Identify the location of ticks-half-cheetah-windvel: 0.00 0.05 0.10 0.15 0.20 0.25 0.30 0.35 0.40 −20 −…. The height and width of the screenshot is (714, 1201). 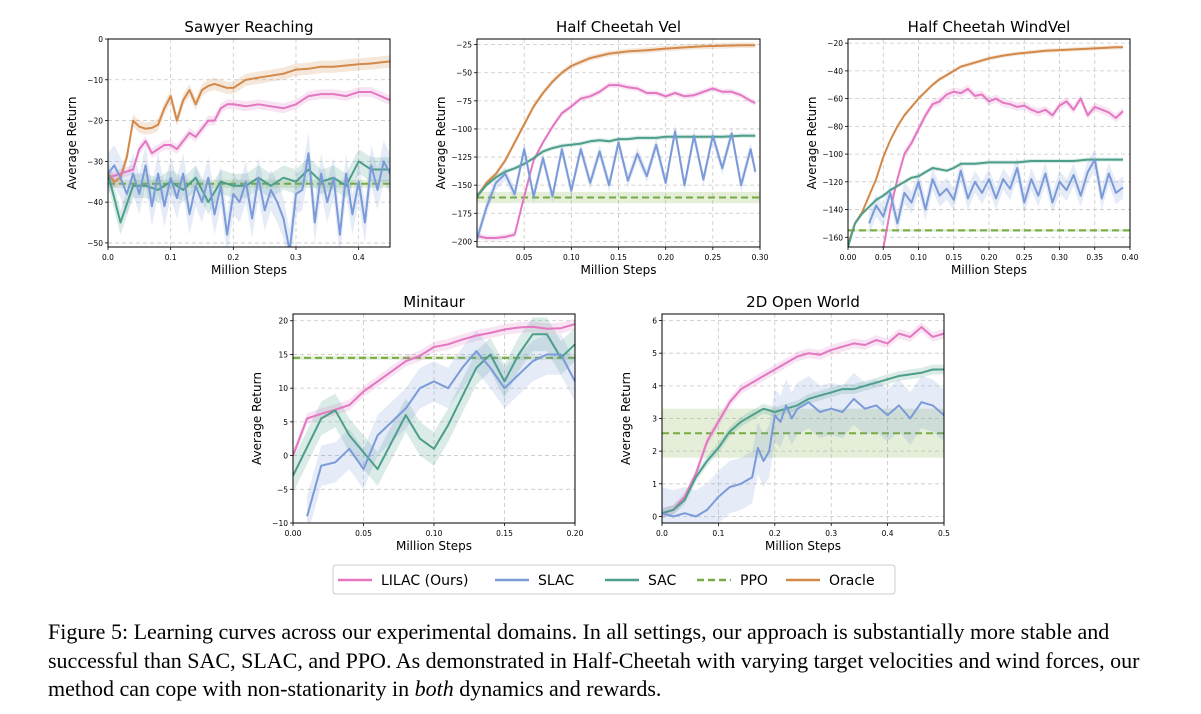
(980, 150).